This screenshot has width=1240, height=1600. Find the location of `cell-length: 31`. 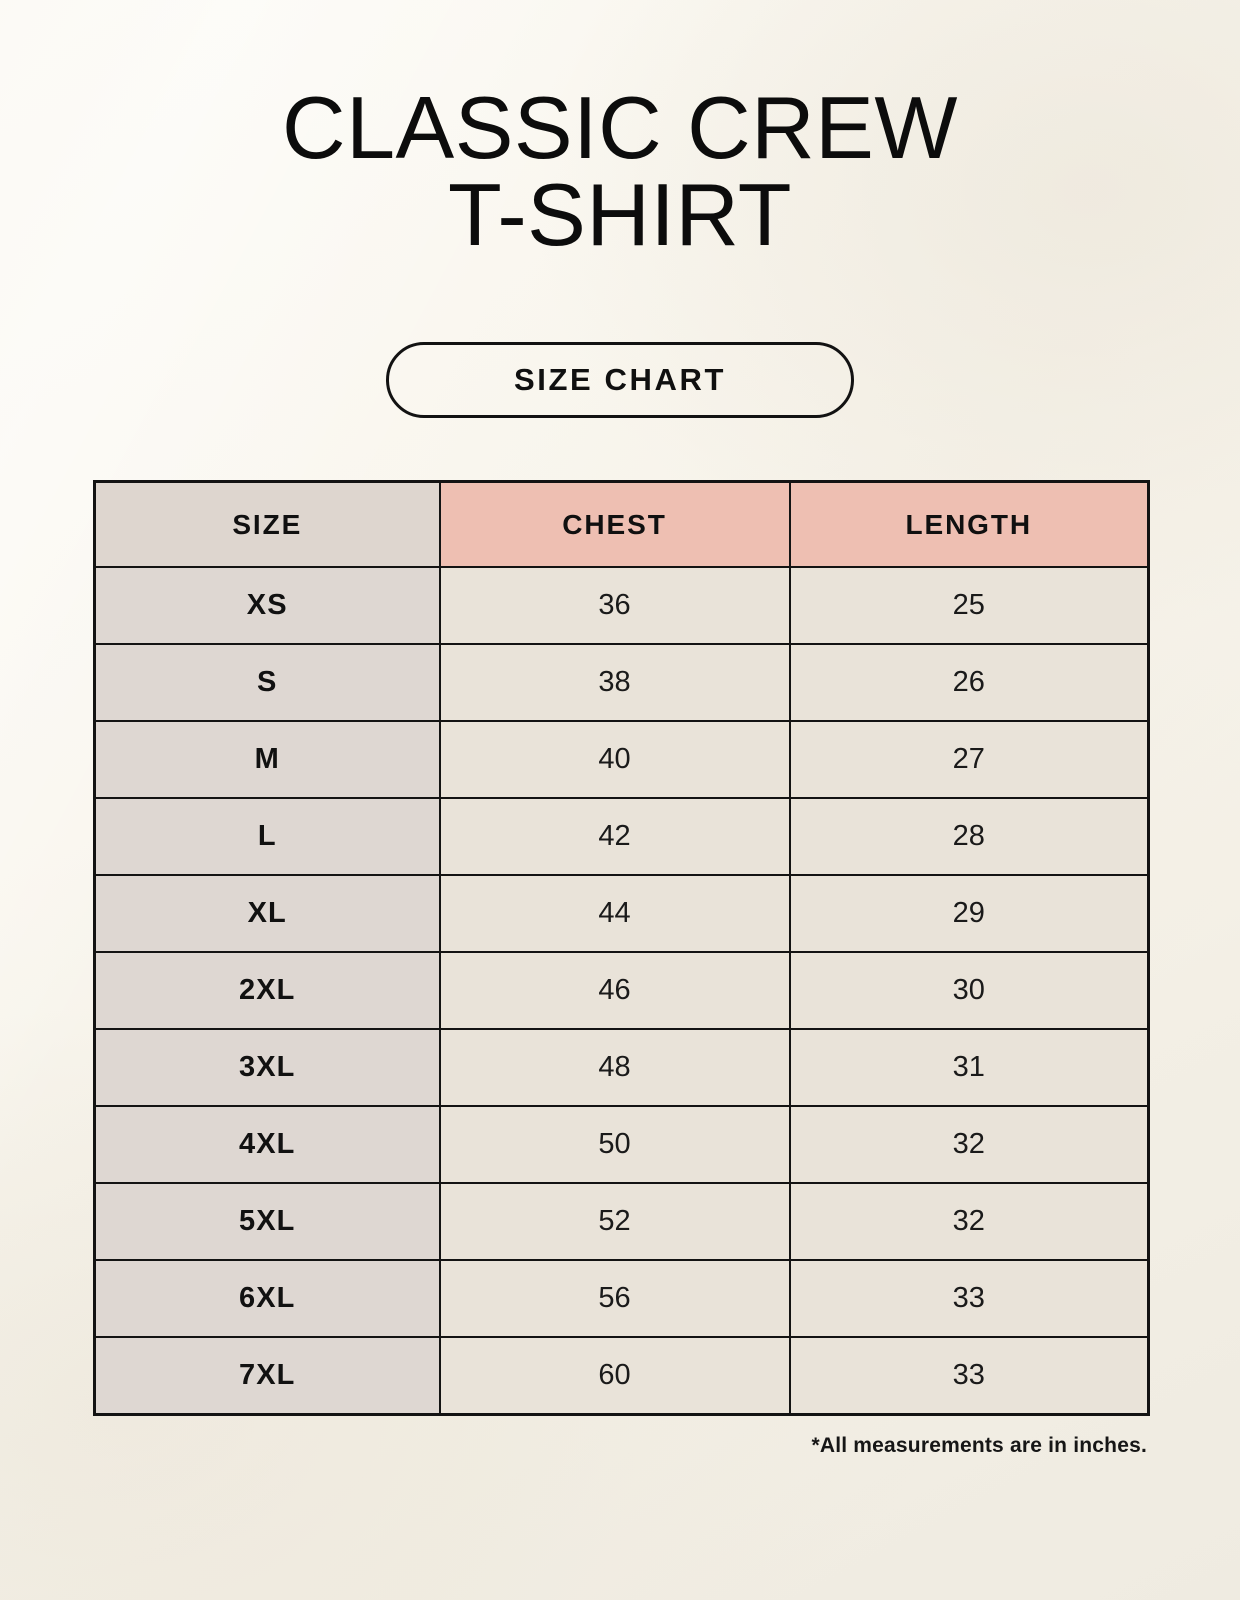

cell-length: 31 is located at coordinates (969, 1068).